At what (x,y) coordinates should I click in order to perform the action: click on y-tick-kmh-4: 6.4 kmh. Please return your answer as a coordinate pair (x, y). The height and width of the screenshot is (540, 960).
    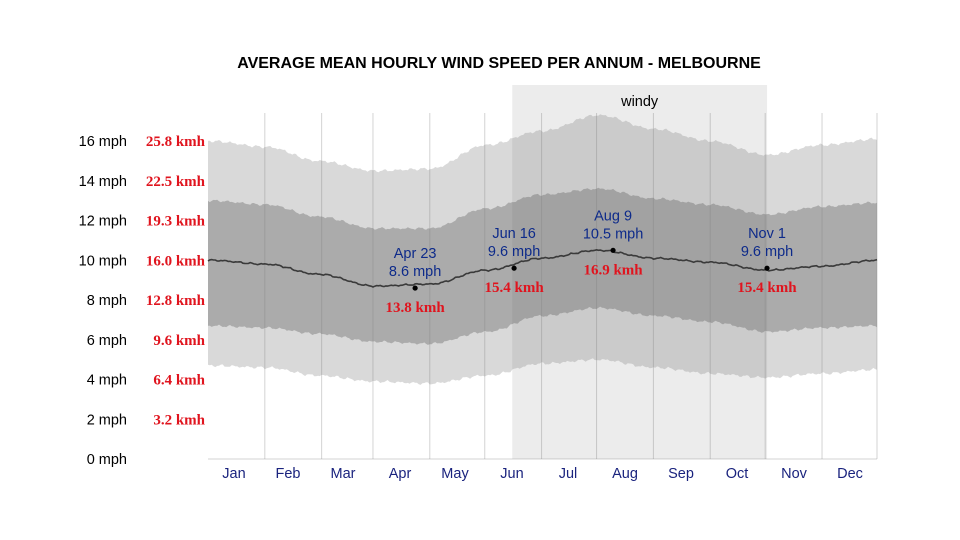
    Looking at the image, I should click on (179, 381).